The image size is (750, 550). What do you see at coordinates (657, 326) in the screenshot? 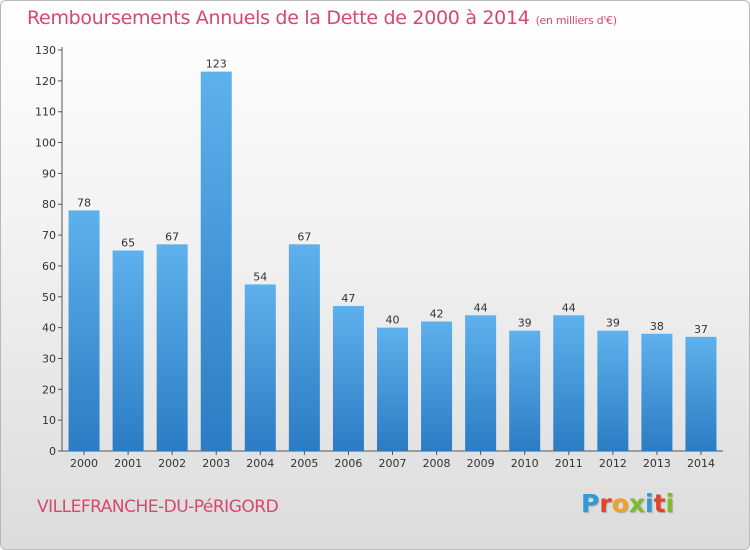
I see `bar-value-label: 38` at bounding box center [657, 326].